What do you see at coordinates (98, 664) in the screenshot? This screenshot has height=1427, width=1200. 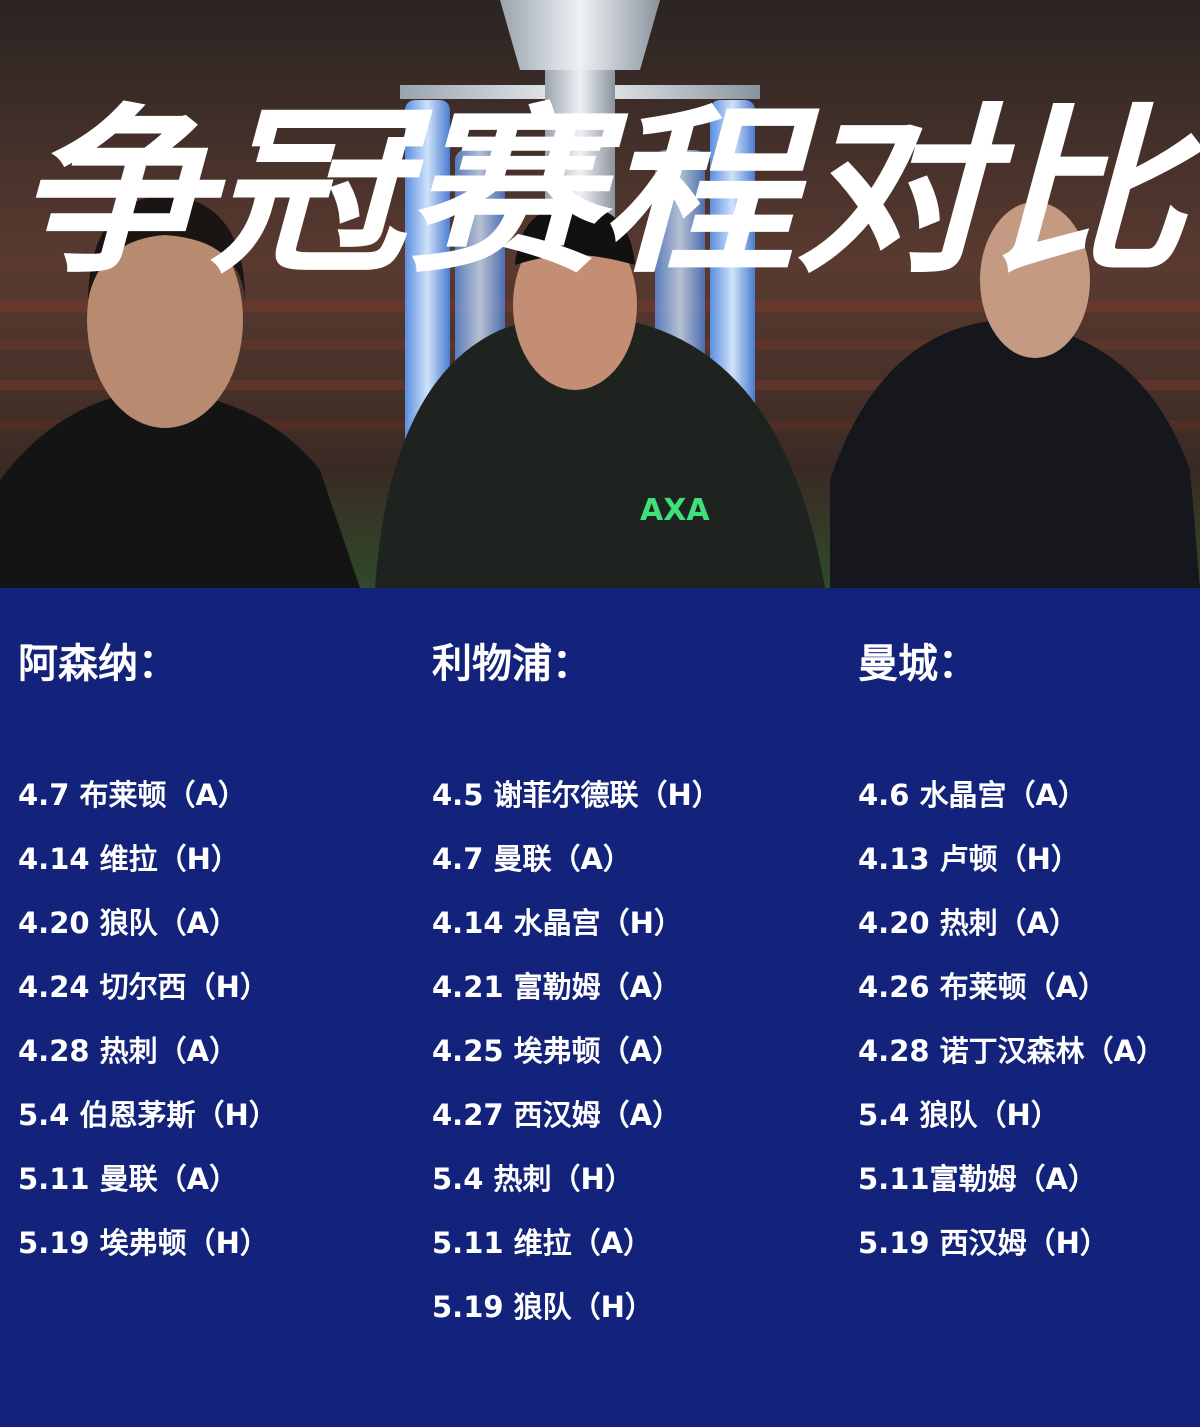 I see `team-name: 阿森纳：` at bounding box center [98, 664].